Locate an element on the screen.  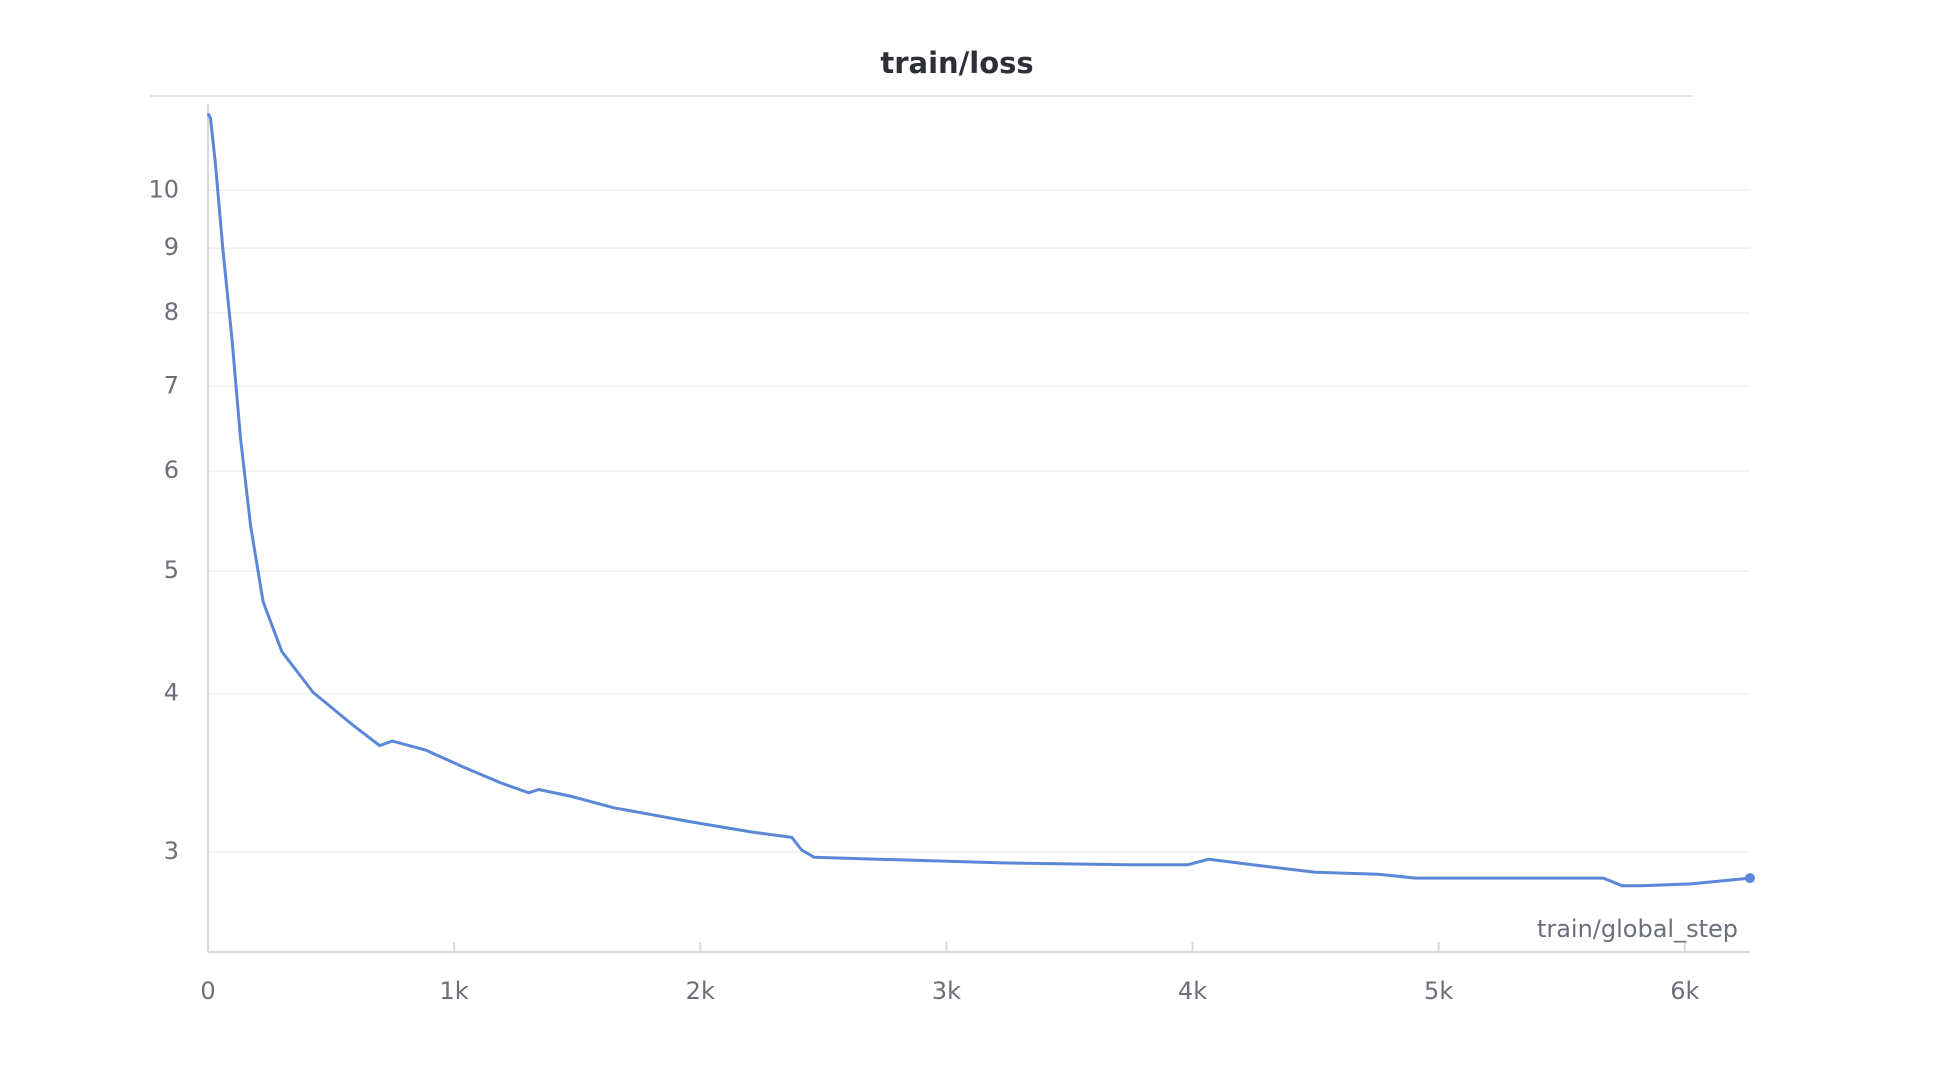
x-tick-label: 0 is located at coordinates (207, 991).